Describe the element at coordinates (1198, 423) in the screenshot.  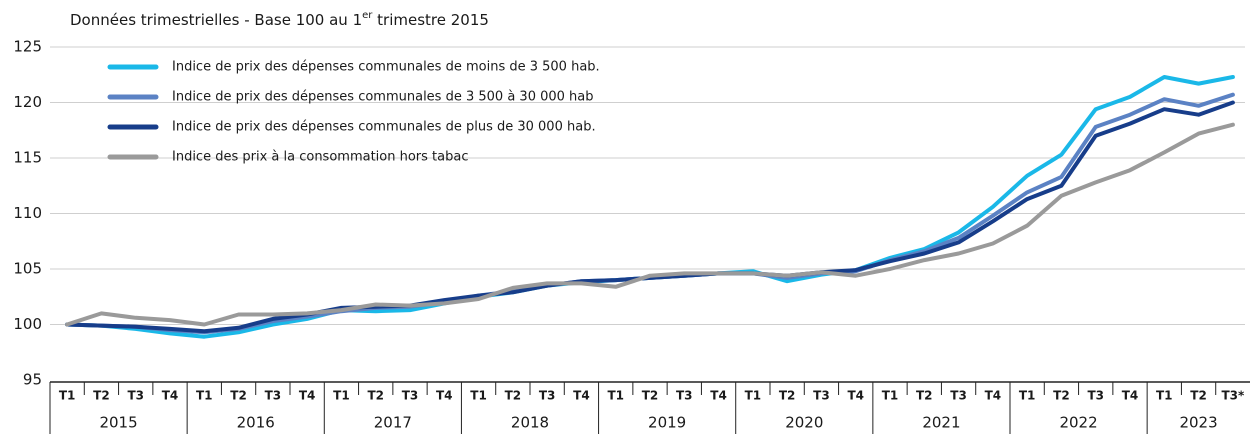
I see `year-label: 2023` at that location.